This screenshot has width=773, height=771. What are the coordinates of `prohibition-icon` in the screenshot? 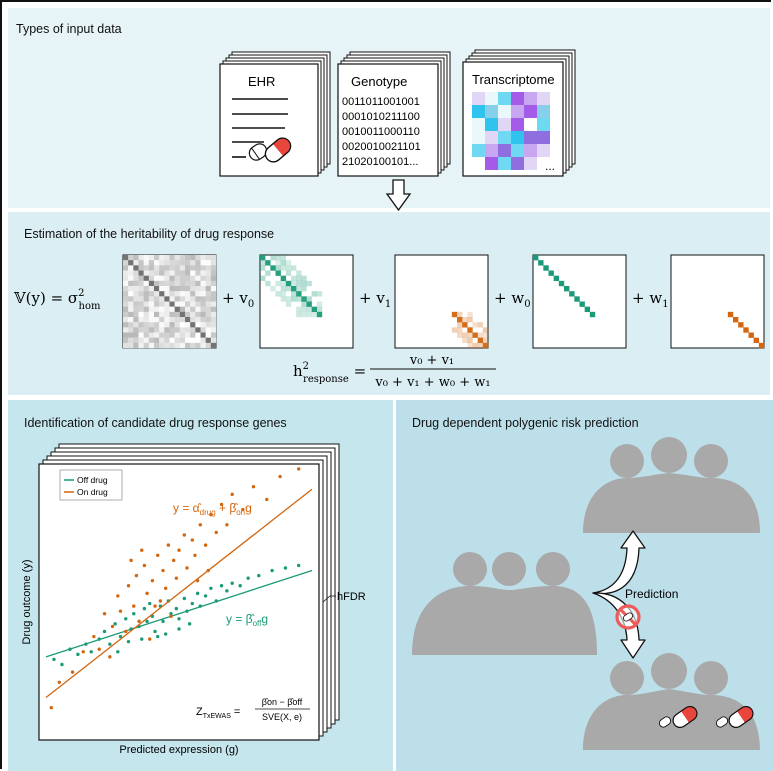 It's located at (628, 617).